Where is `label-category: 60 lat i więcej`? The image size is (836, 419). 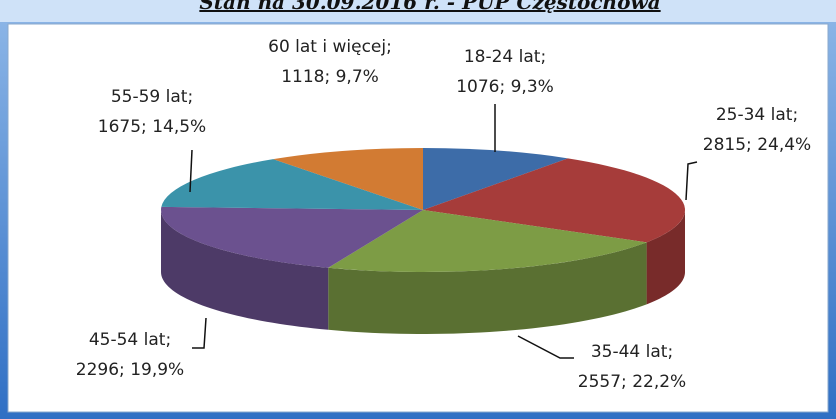
label-category: 60 lat i więcej is located at coordinates (327, 47).